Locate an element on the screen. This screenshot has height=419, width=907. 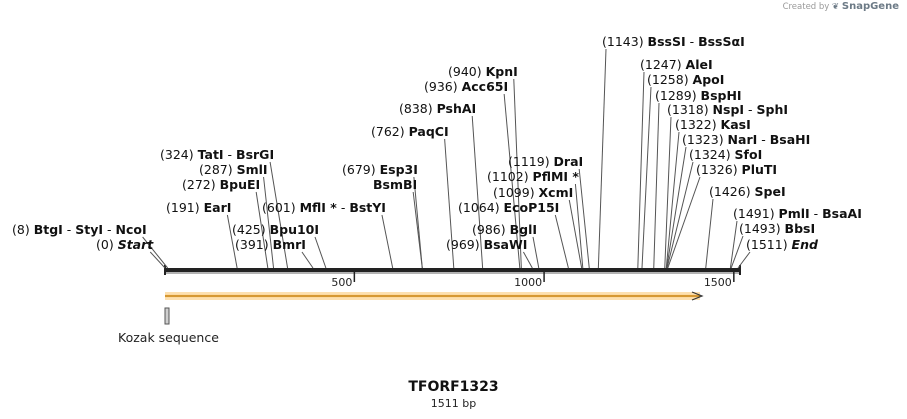
enzyme-name: PmlI is located at coordinates (794, 213).